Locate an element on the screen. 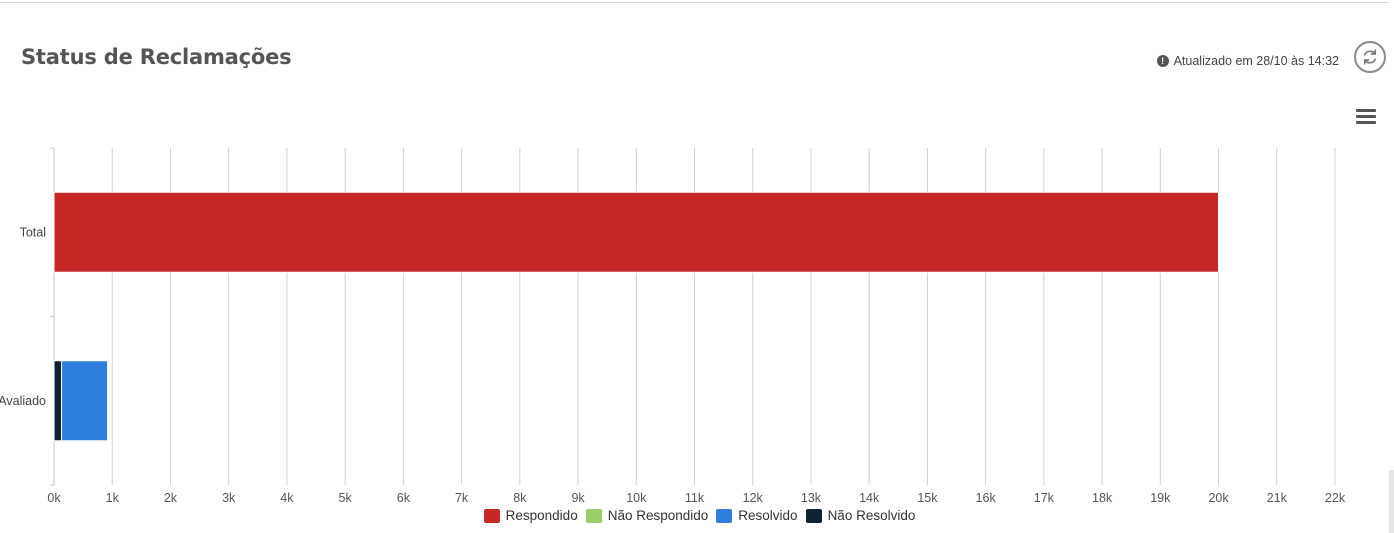  legend-item: Resolvido is located at coordinates (757, 515).